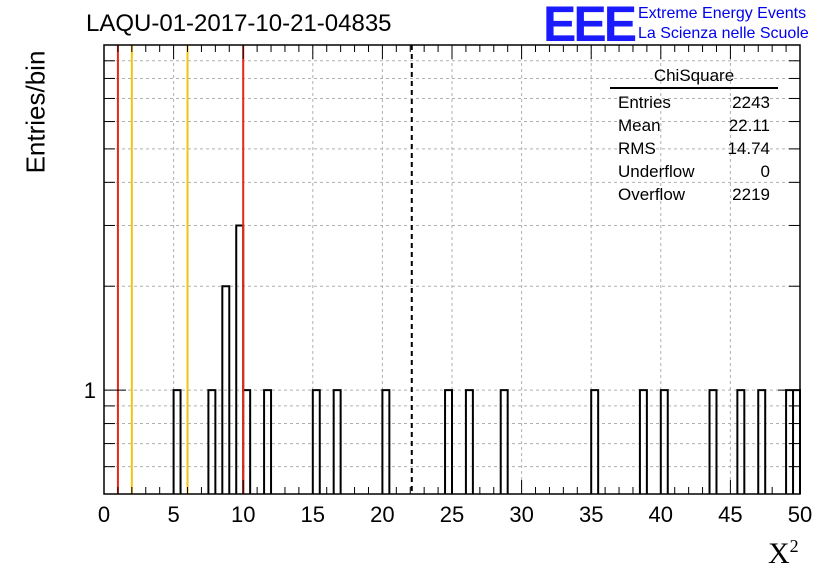 The image size is (836, 572). I want to click on x-tick-label: 25, so click(452, 514).